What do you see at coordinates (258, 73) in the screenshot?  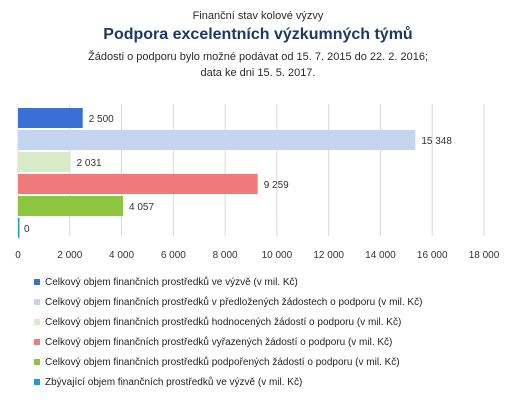 I see `chart-subtitle-line2: data ke dni 15. 5. 2017.` at bounding box center [258, 73].